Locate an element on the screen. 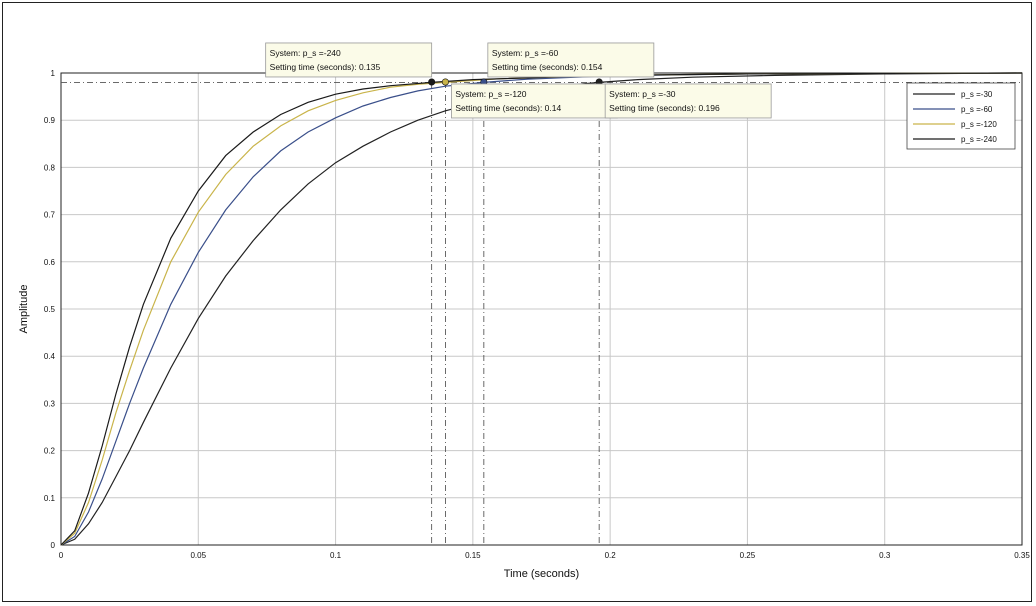 This screenshot has height=606, width=1036. datatip-setting: Setting time (seconds): 0.196 is located at coordinates (664, 108).